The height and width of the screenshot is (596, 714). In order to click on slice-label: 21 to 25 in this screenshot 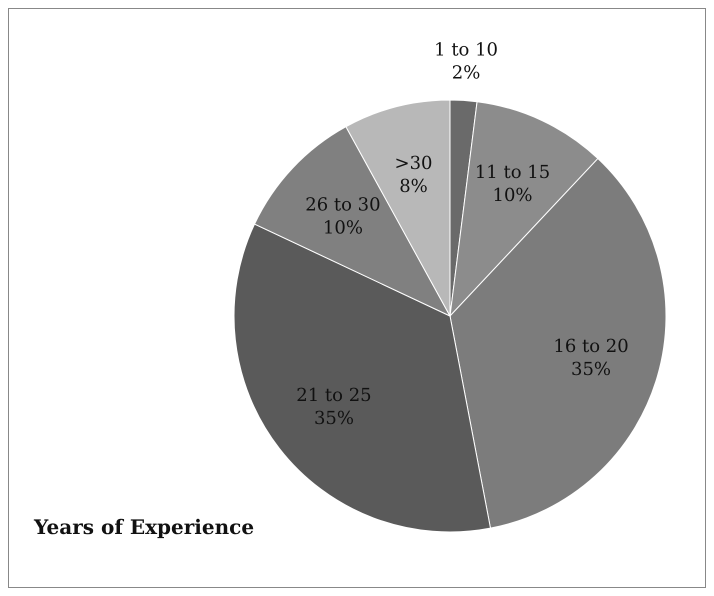, I will do `click(334, 395)`.